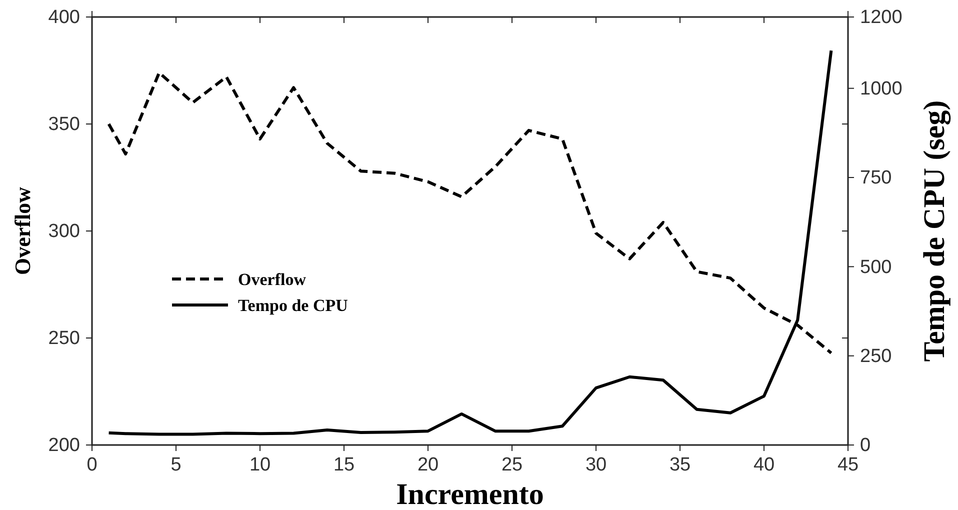  I want to click on x-tick-label: 15, so click(344, 465).